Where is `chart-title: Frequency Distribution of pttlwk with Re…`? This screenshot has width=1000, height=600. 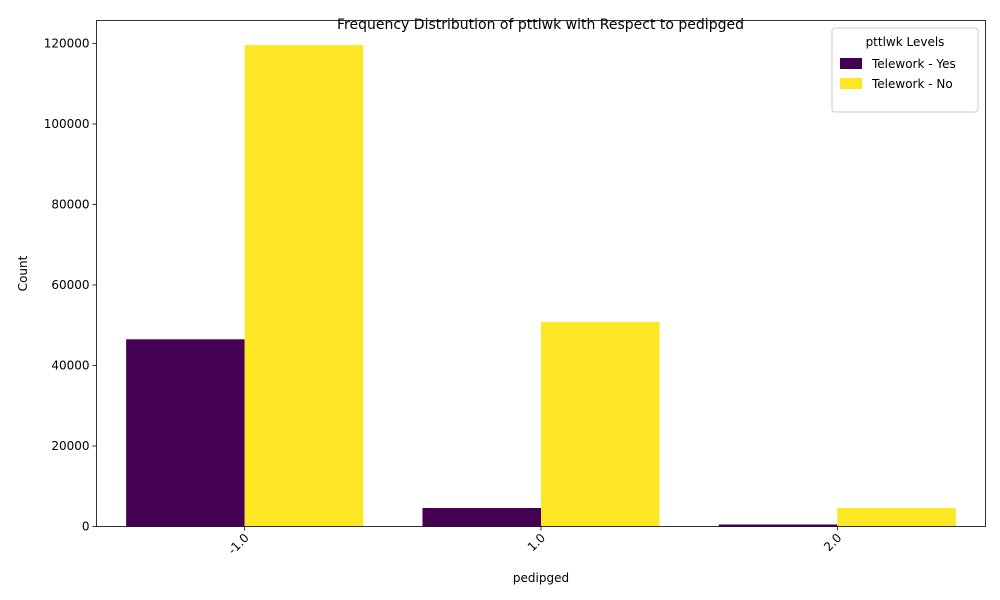
chart-title: Frequency Distribution of pttlwk with Re… is located at coordinates (540, 25).